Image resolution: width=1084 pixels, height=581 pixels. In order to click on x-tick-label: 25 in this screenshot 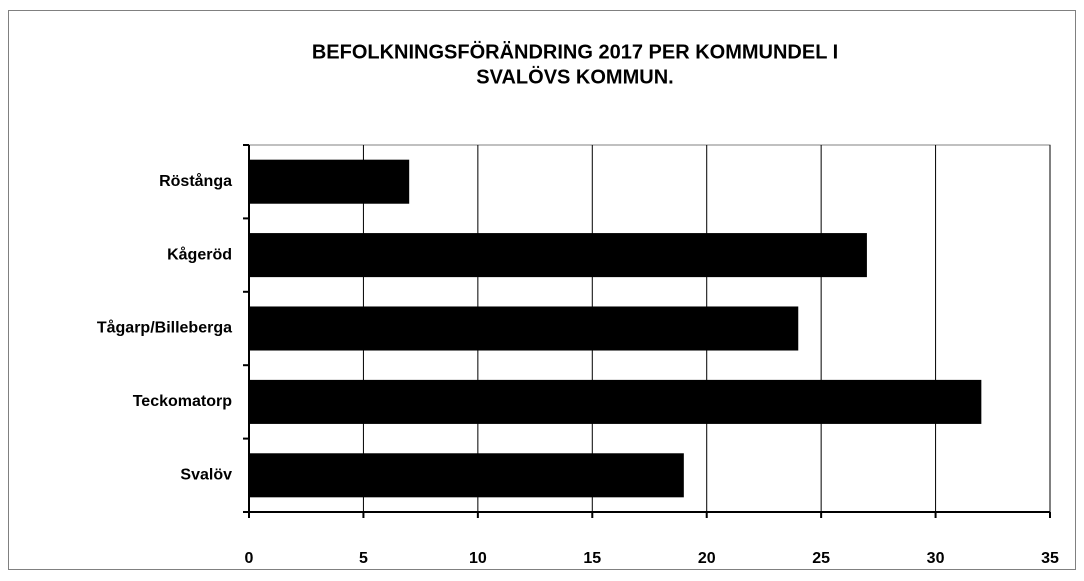, I will do `click(821, 558)`.